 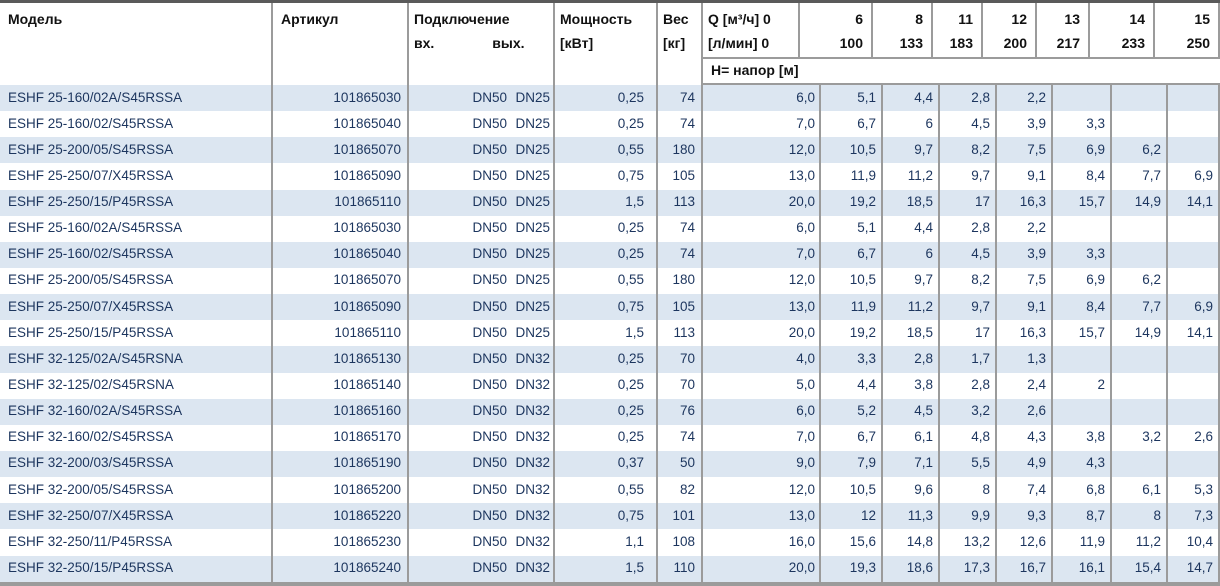 I want to click on power-cell: 0,55, so click(x=606, y=281).